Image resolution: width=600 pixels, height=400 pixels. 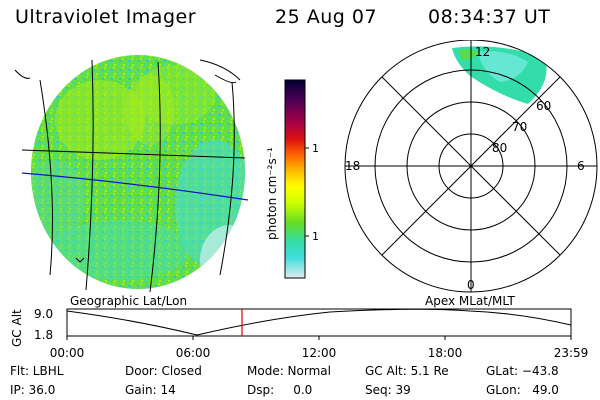 I want to click on alt-ylabel: GC Alt, so click(x=17, y=328).